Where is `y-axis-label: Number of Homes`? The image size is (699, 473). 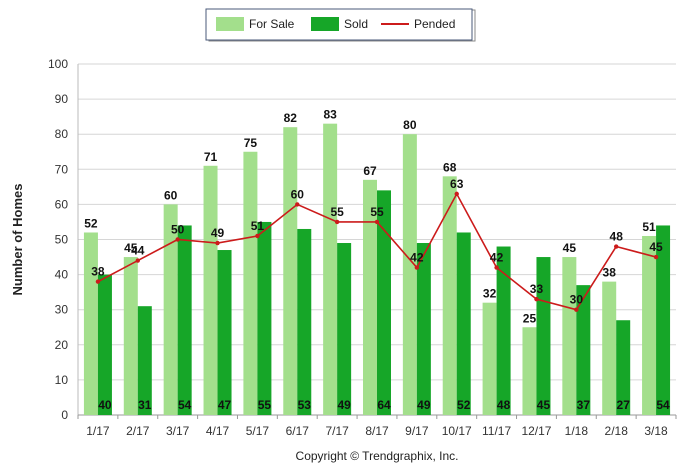 y-axis-label: Number of Homes is located at coordinates (17, 240).